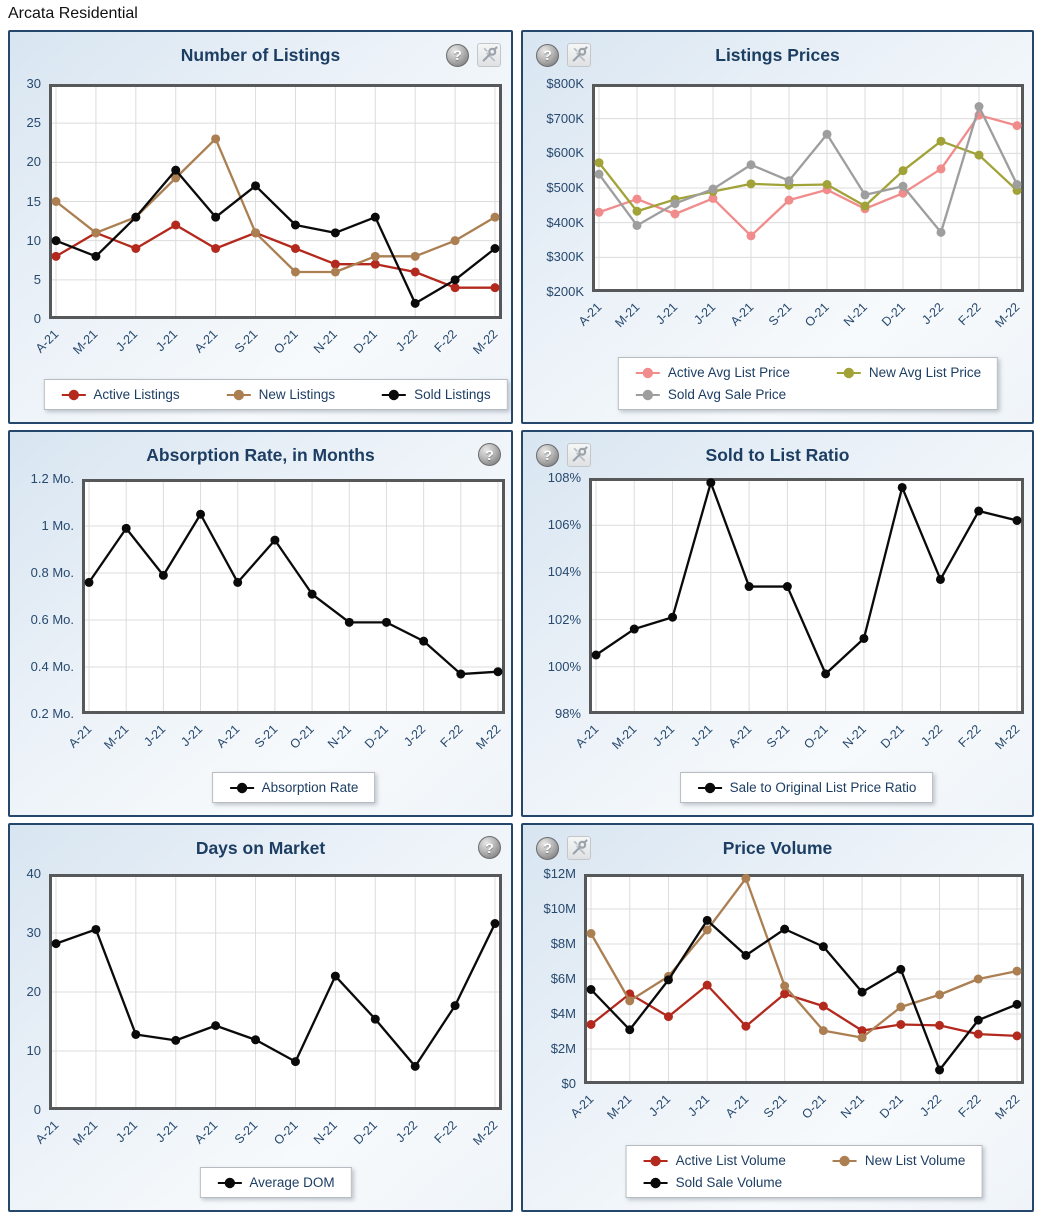 The height and width of the screenshot is (1220, 1042). I want to click on chart-title: Sold to List Ratio, so click(777, 455).